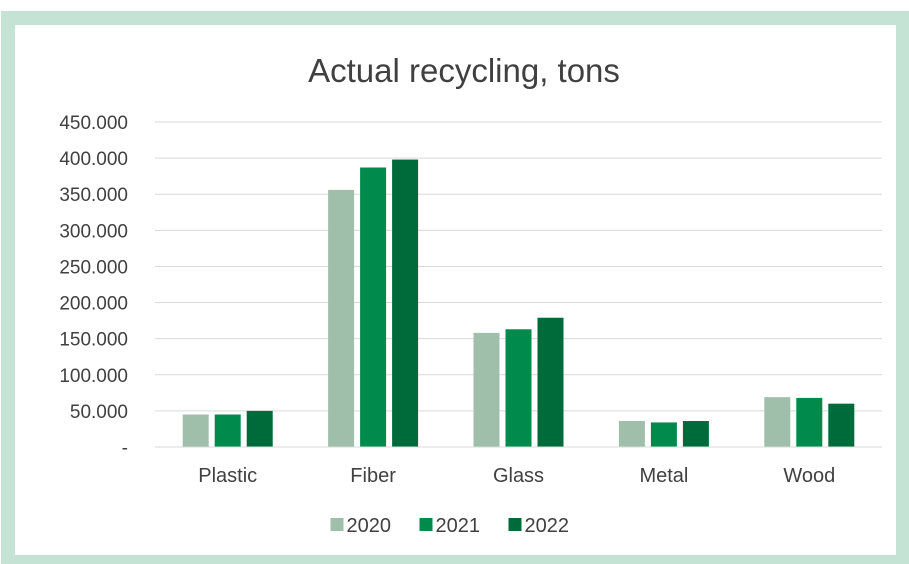 This screenshot has height=564, width=909. What do you see at coordinates (369, 526) in the screenshot?
I see `legend-label: 2020` at bounding box center [369, 526].